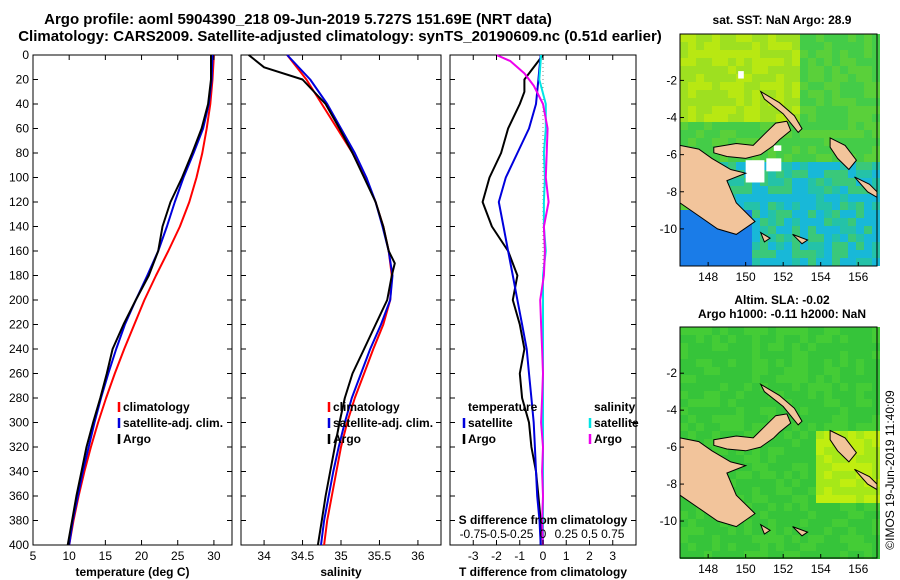 The height and width of the screenshot is (580, 900). What do you see at coordinates (589, 534) in the screenshot?
I see `diff-s-tick-label: 0.5` at bounding box center [589, 534].